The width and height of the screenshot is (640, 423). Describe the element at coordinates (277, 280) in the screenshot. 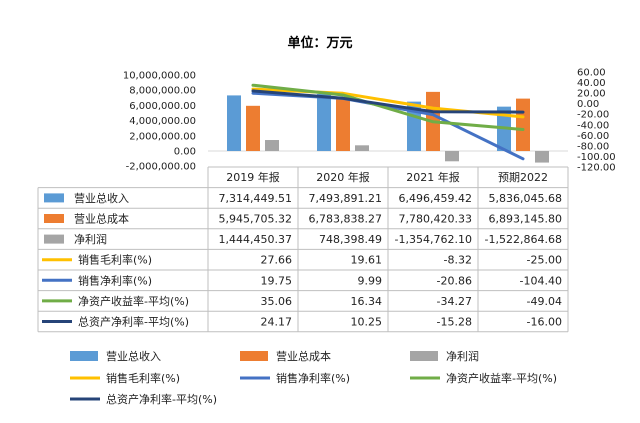

I see `data-label: 19.75` at that location.